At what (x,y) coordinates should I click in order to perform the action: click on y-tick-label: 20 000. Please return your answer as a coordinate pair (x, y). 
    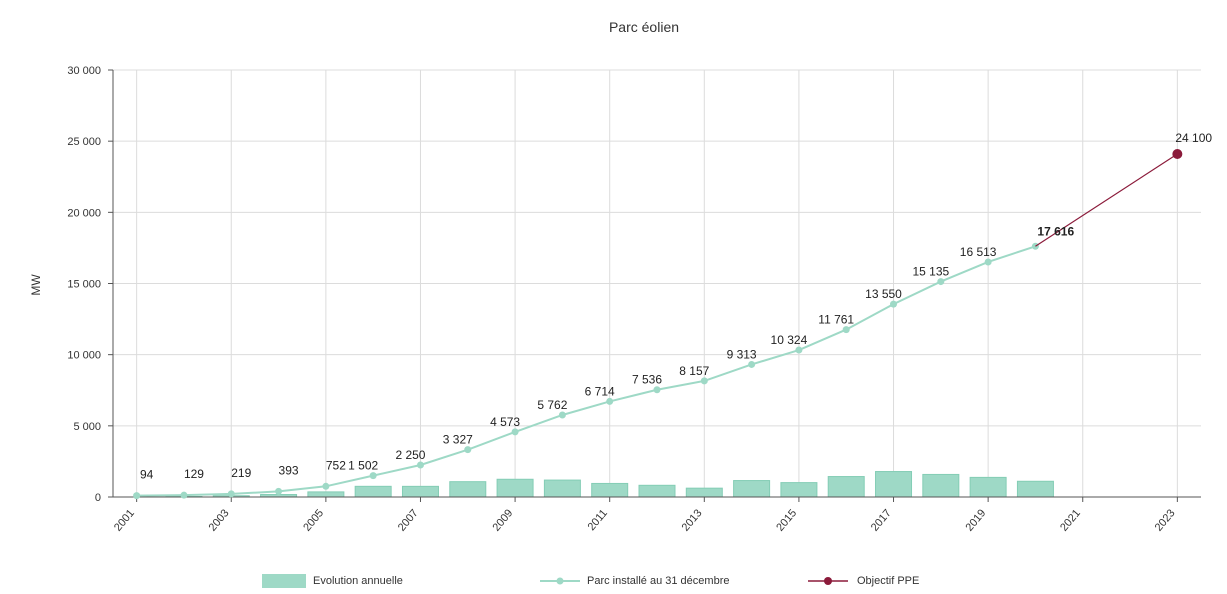
    Looking at the image, I should click on (84, 213).